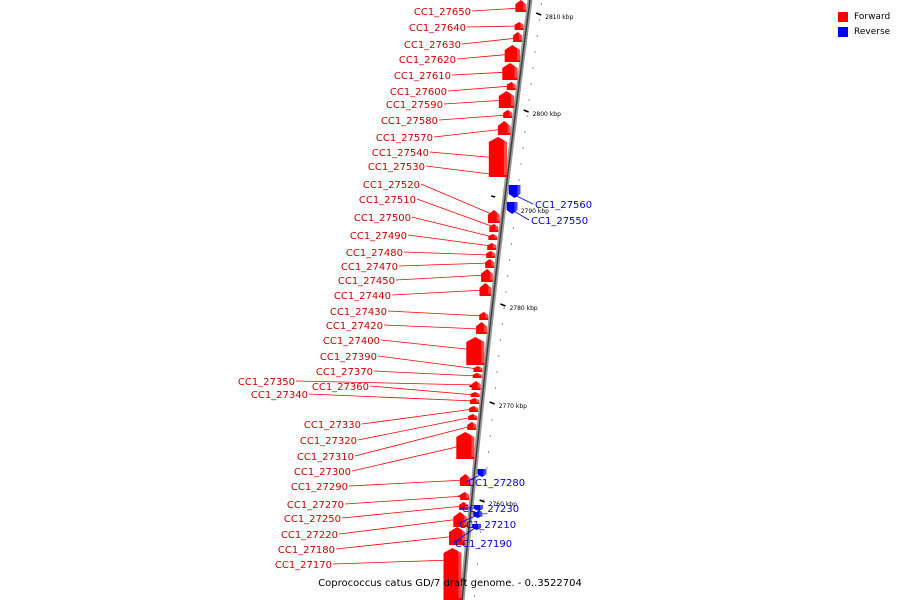  What do you see at coordinates (442, 12) in the screenshot?
I see `gene-label: CC1_27650` at bounding box center [442, 12].